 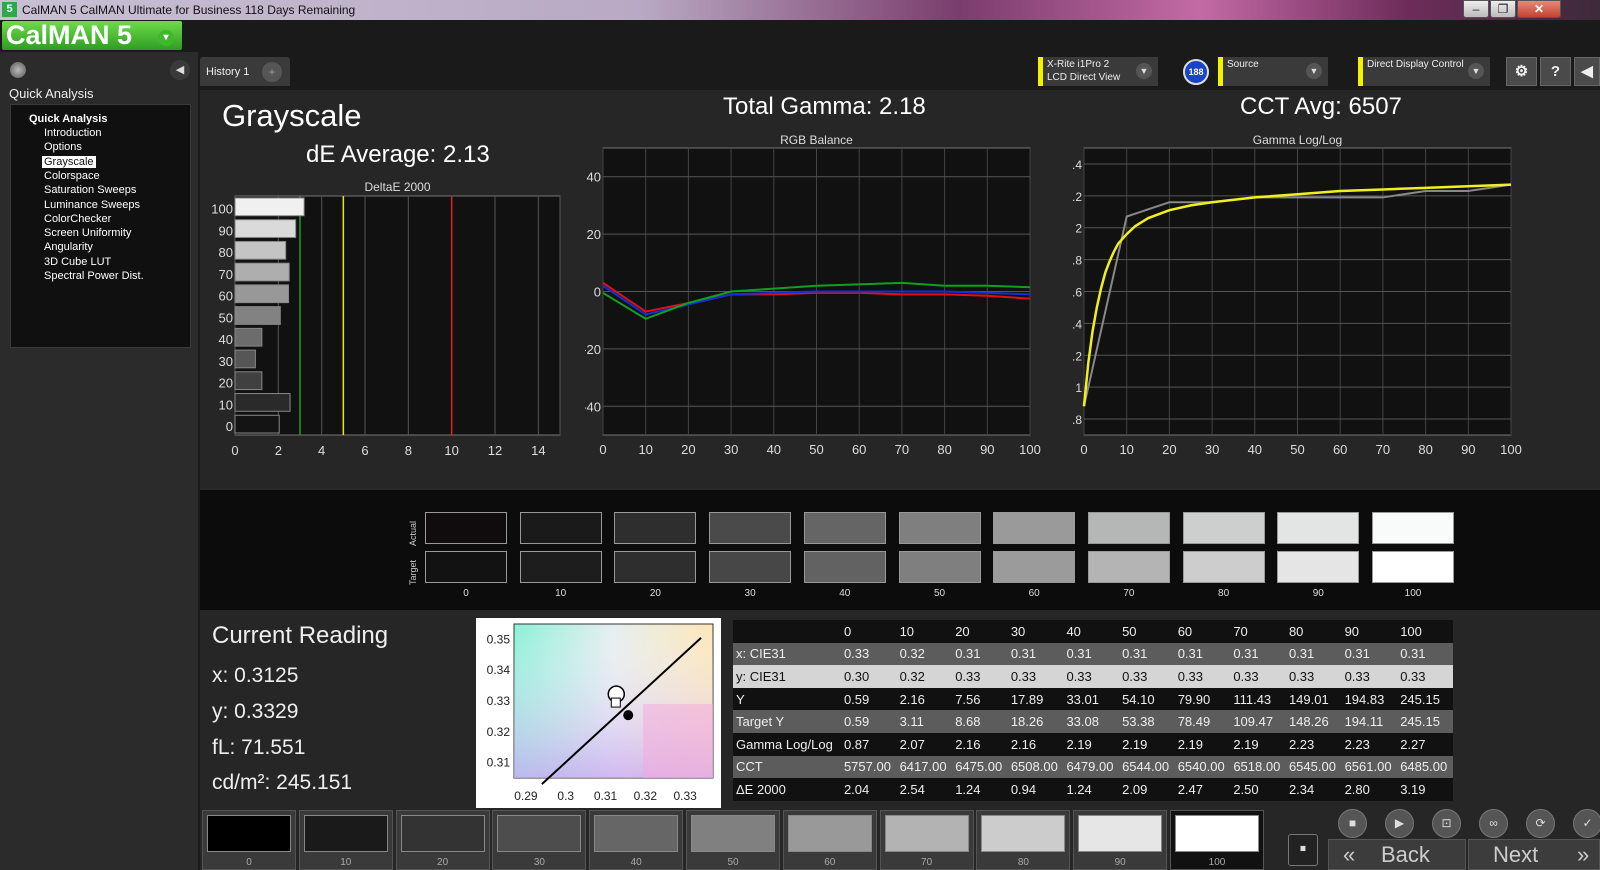 What do you see at coordinates (1369, 721) in the screenshot?
I see `table-cell: 194.11` at bounding box center [1369, 721].